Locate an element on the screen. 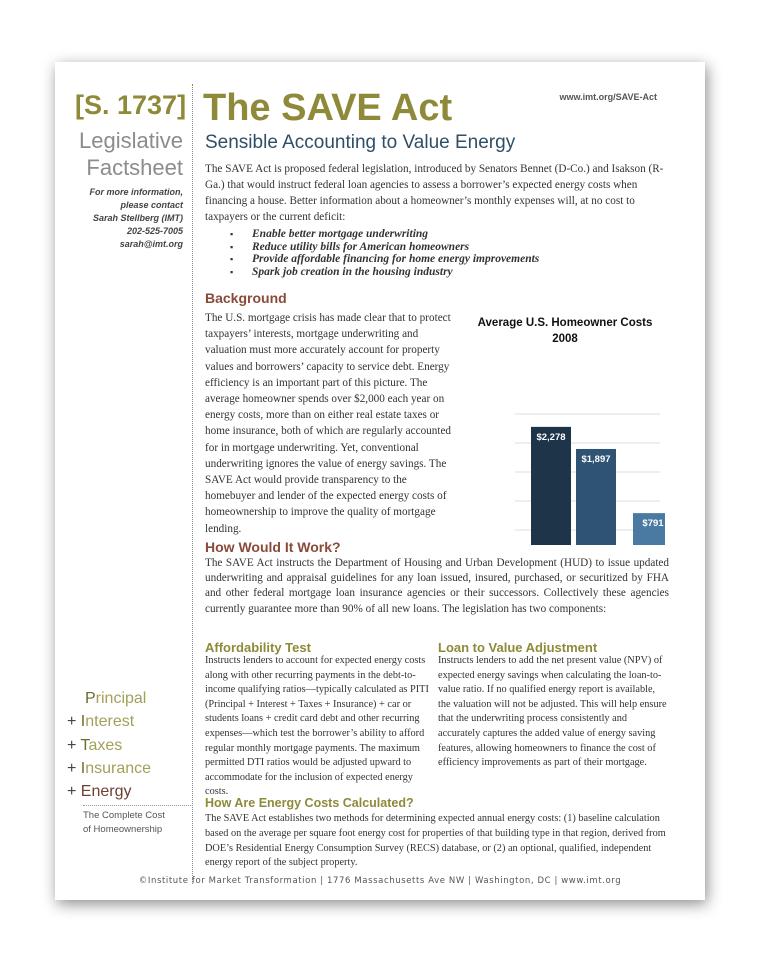 The image size is (765, 954). piti-word: nterest is located at coordinates (110, 722).